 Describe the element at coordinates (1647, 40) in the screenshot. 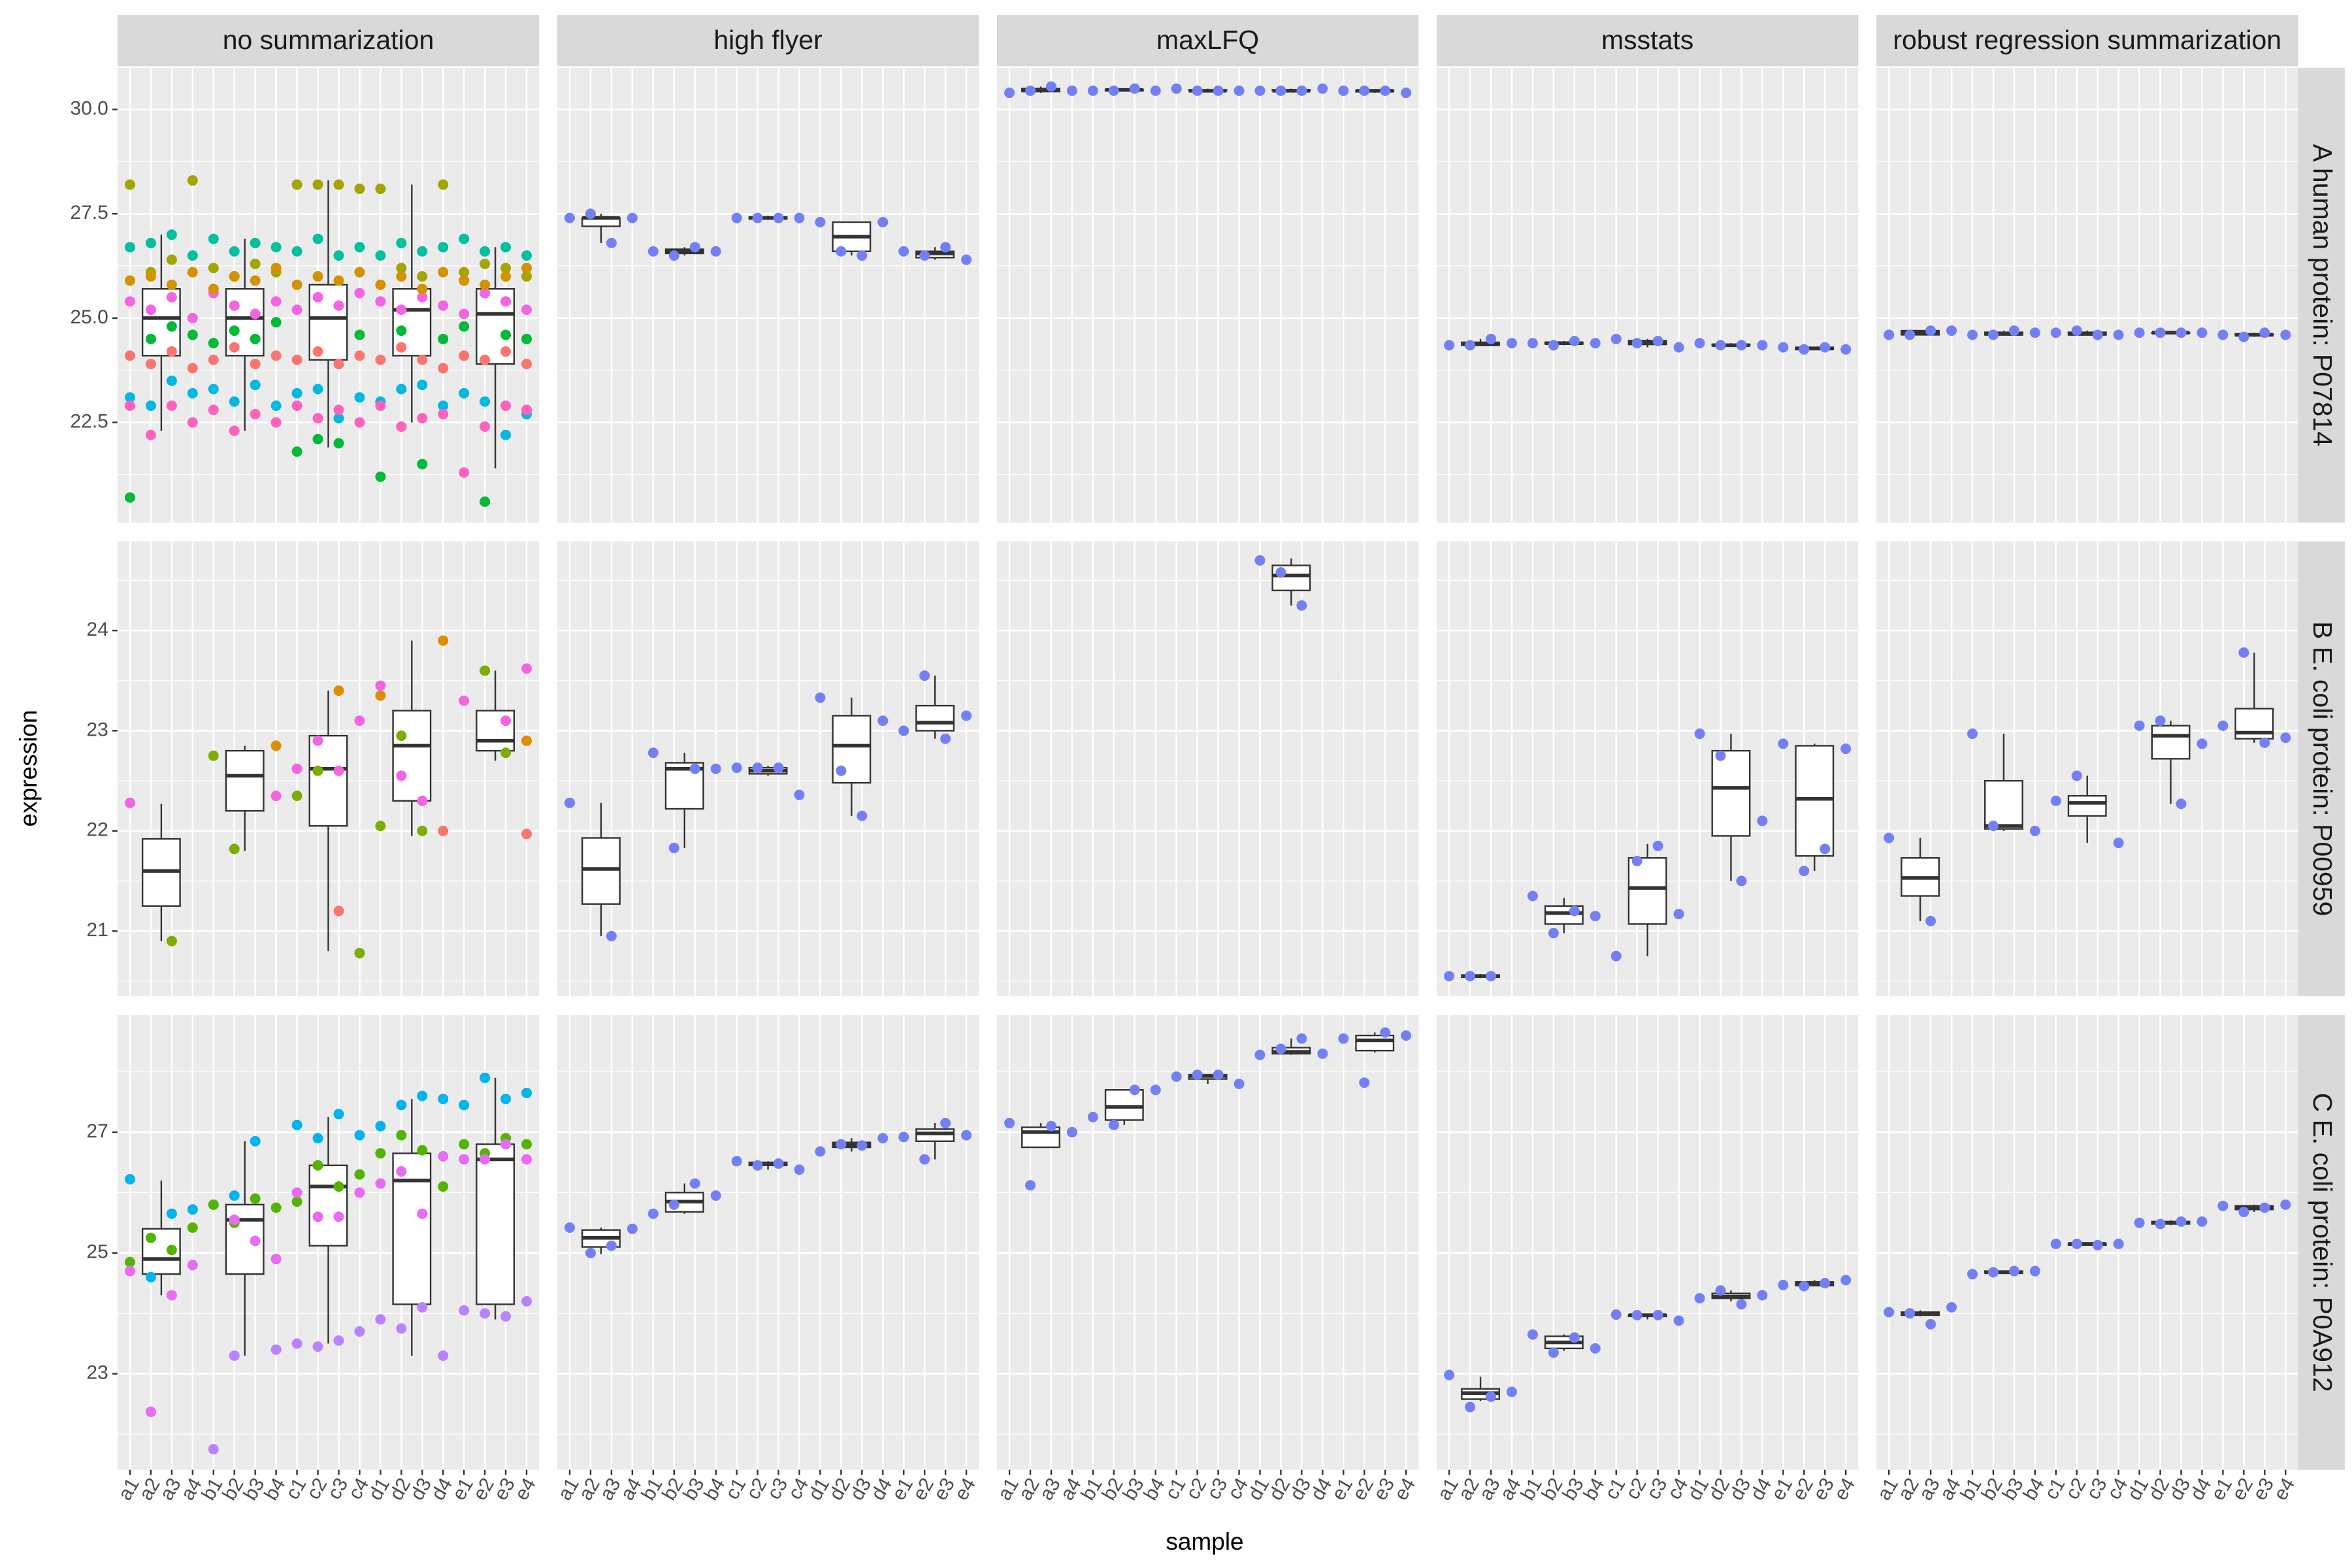

I see `column-strip-label: msstats` at that location.